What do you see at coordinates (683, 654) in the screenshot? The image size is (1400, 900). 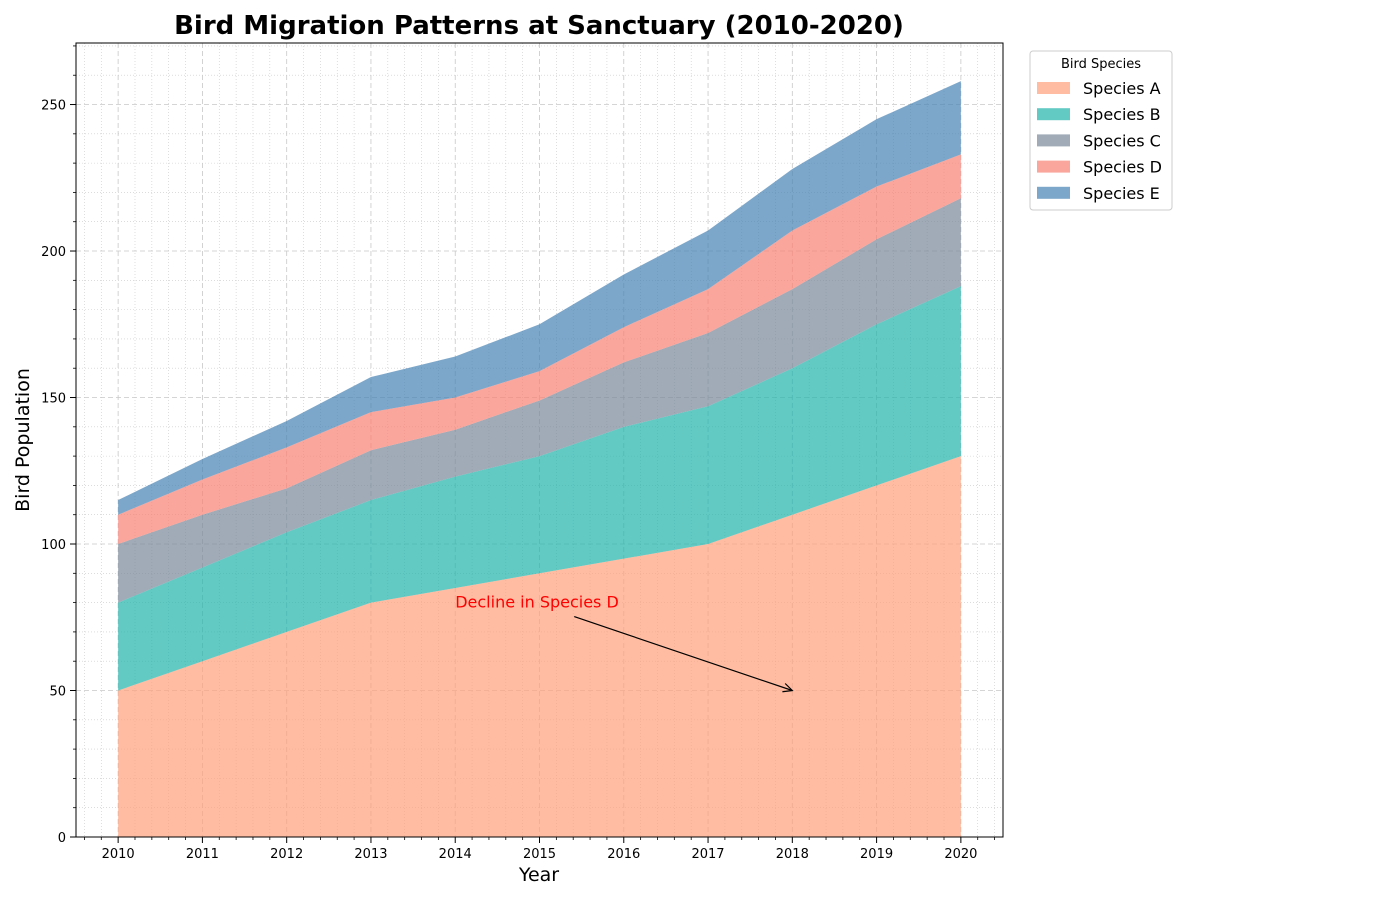 I see `annotation-arrow` at bounding box center [683, 654].